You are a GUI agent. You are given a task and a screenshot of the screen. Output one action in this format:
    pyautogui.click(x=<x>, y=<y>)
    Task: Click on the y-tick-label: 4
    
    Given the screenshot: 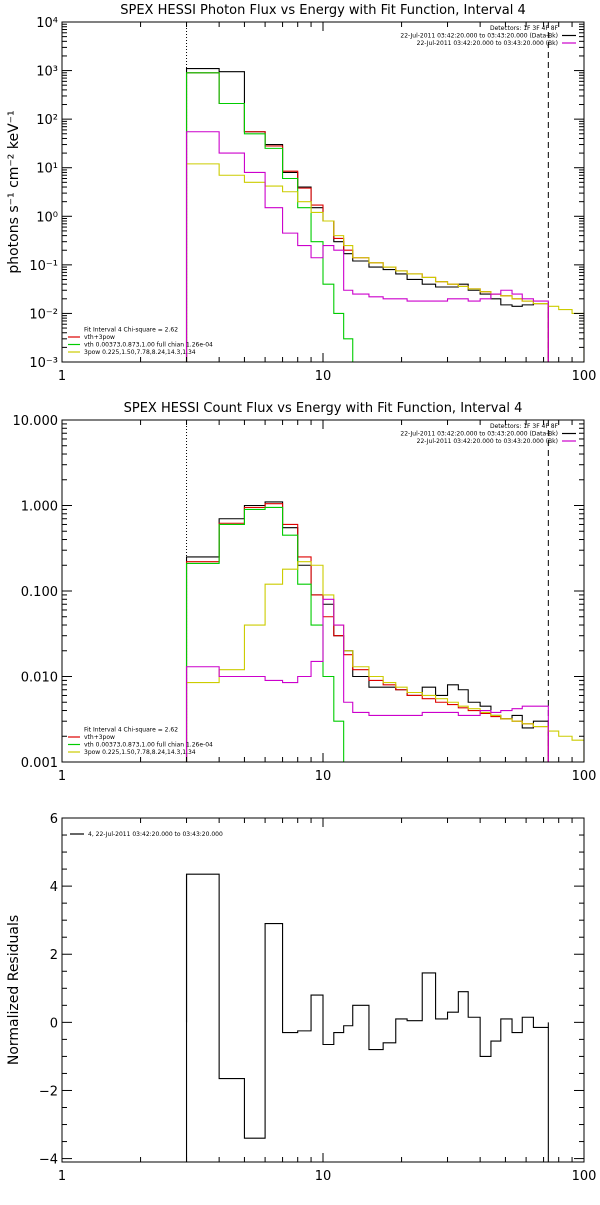 What is the action you would take?
    pyautogui.click(x=54, y=887)
    